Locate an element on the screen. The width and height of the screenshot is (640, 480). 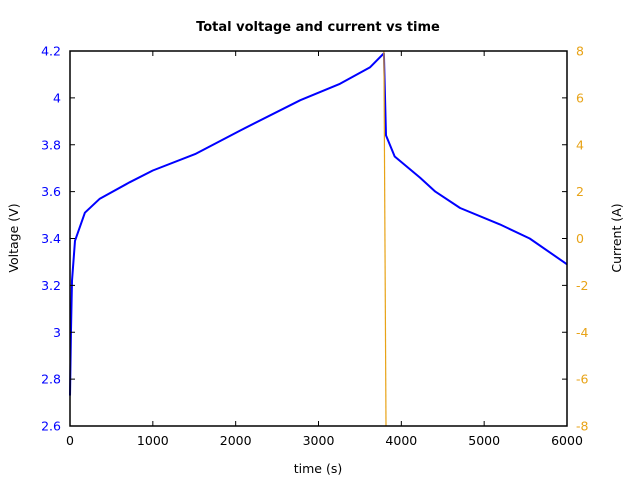
y2-tick-label: -2 is located at coordinates (582, 285).